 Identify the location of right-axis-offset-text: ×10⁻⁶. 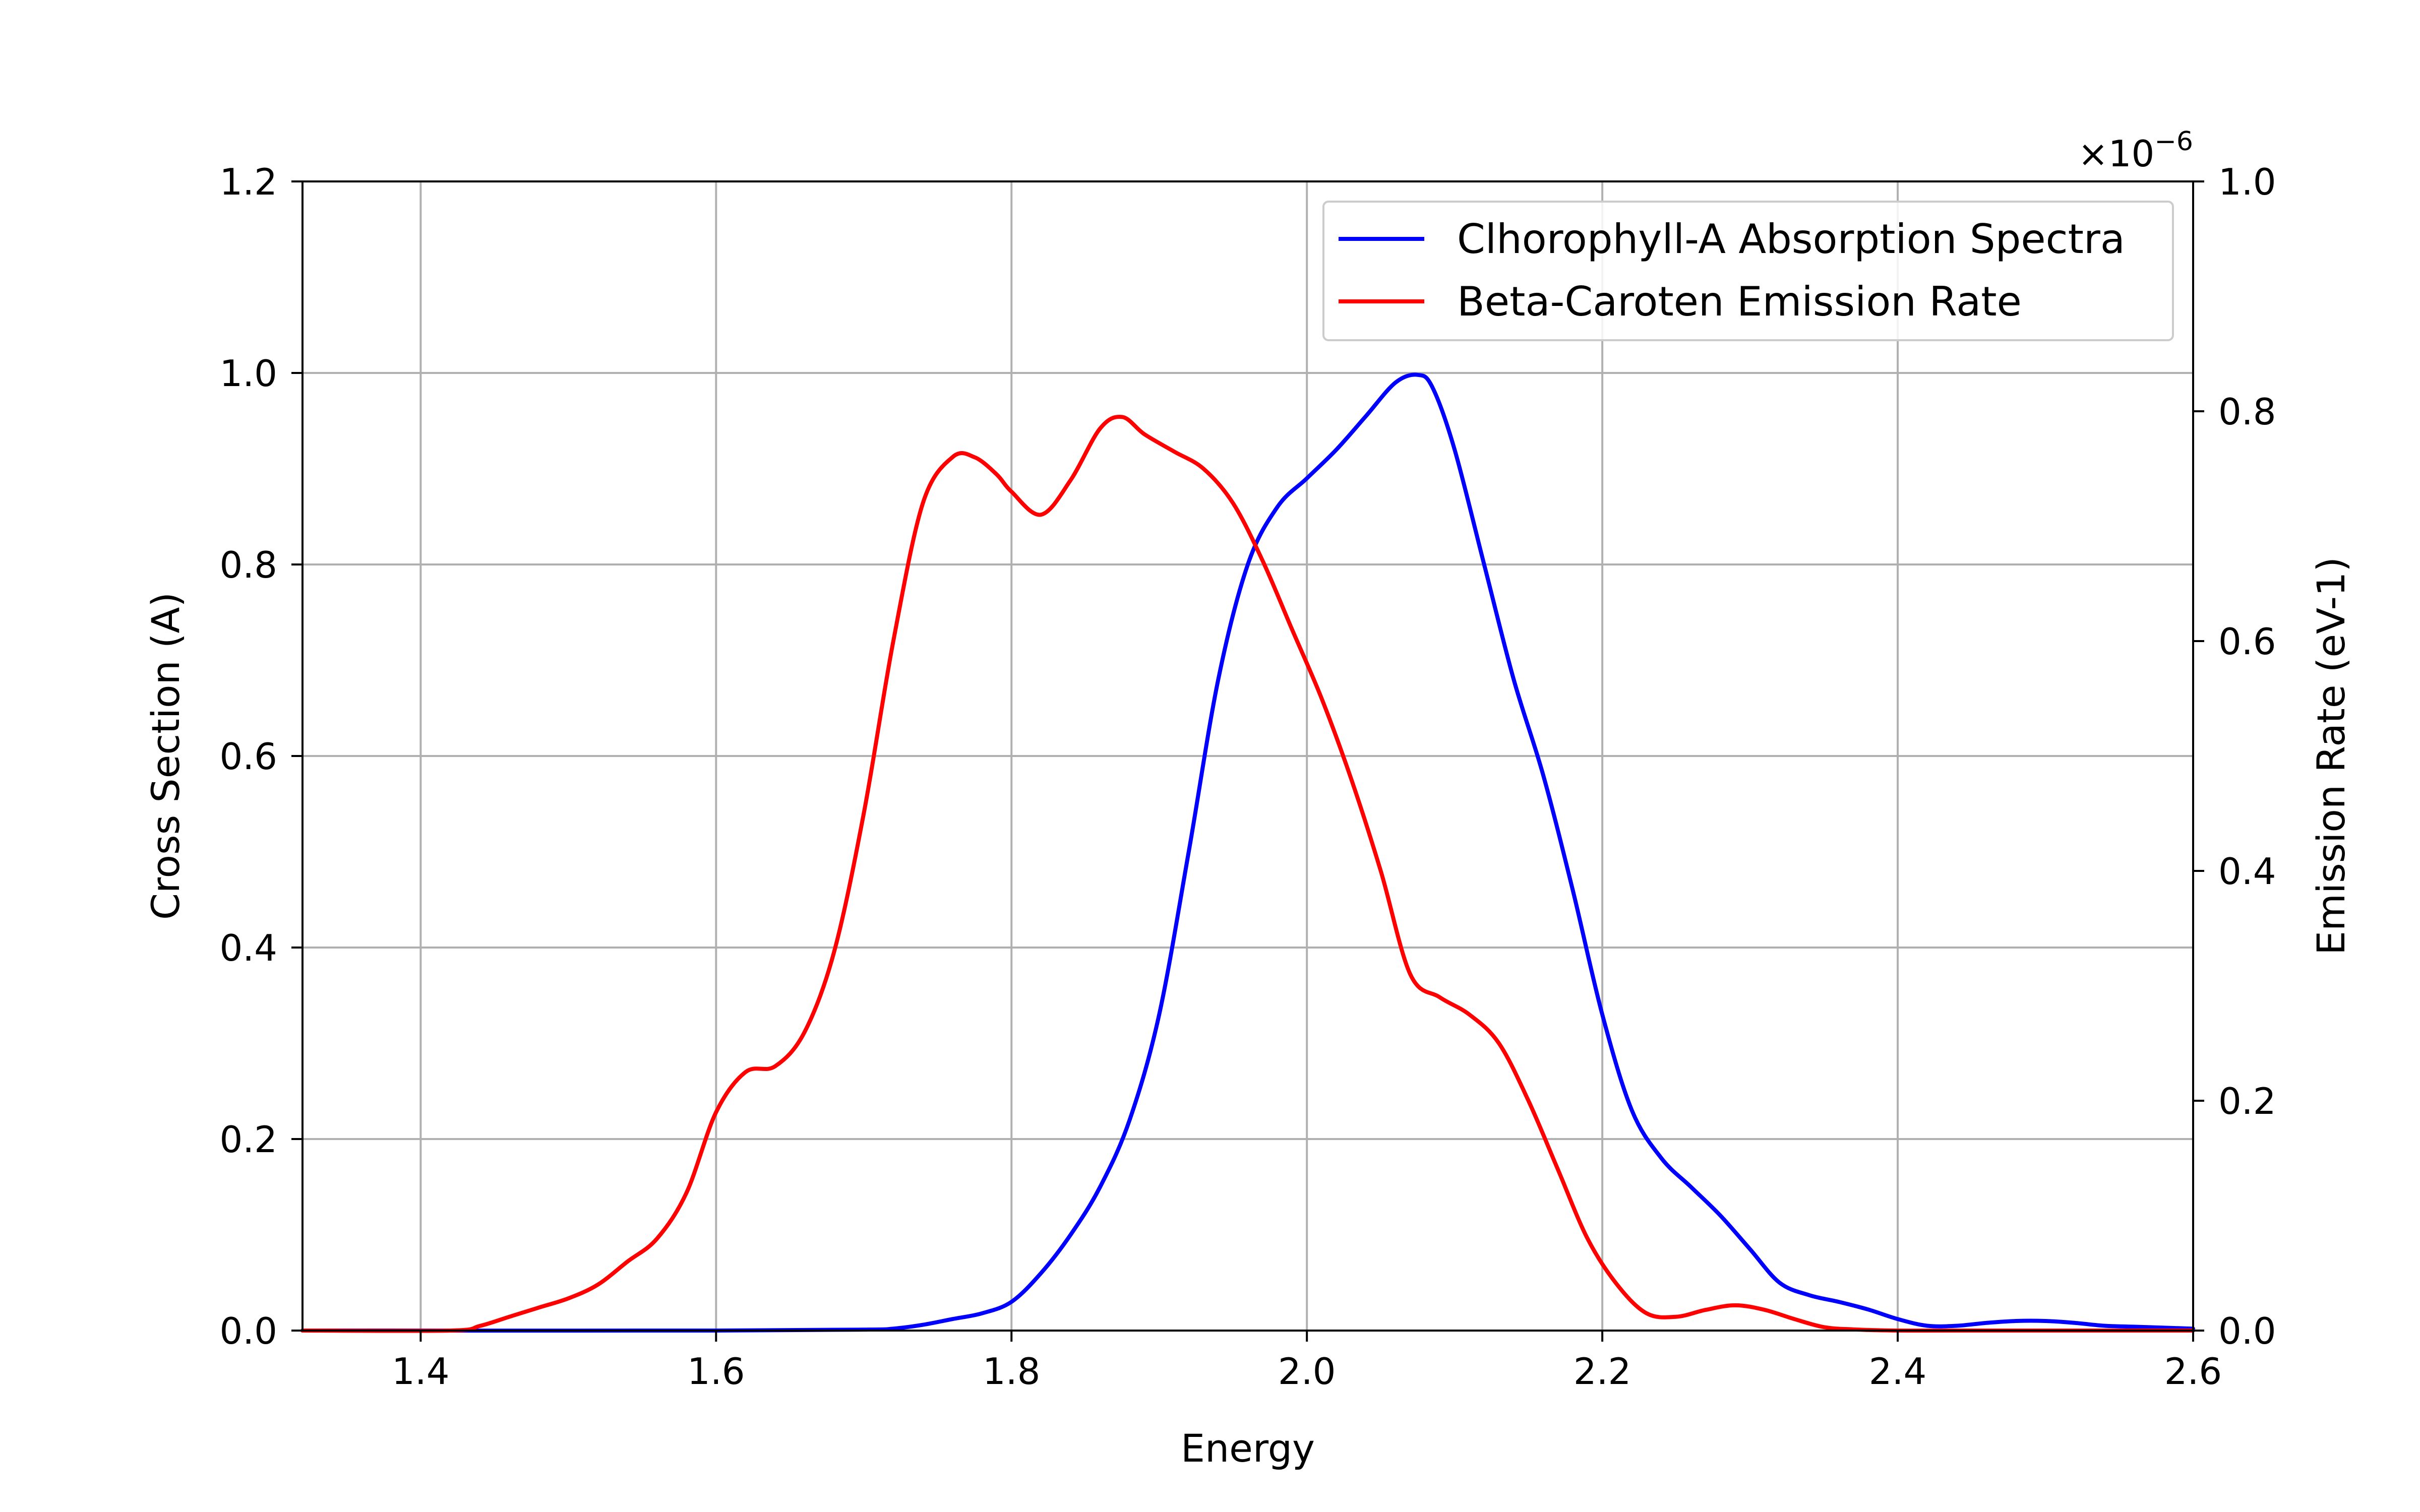
(2135, 151).